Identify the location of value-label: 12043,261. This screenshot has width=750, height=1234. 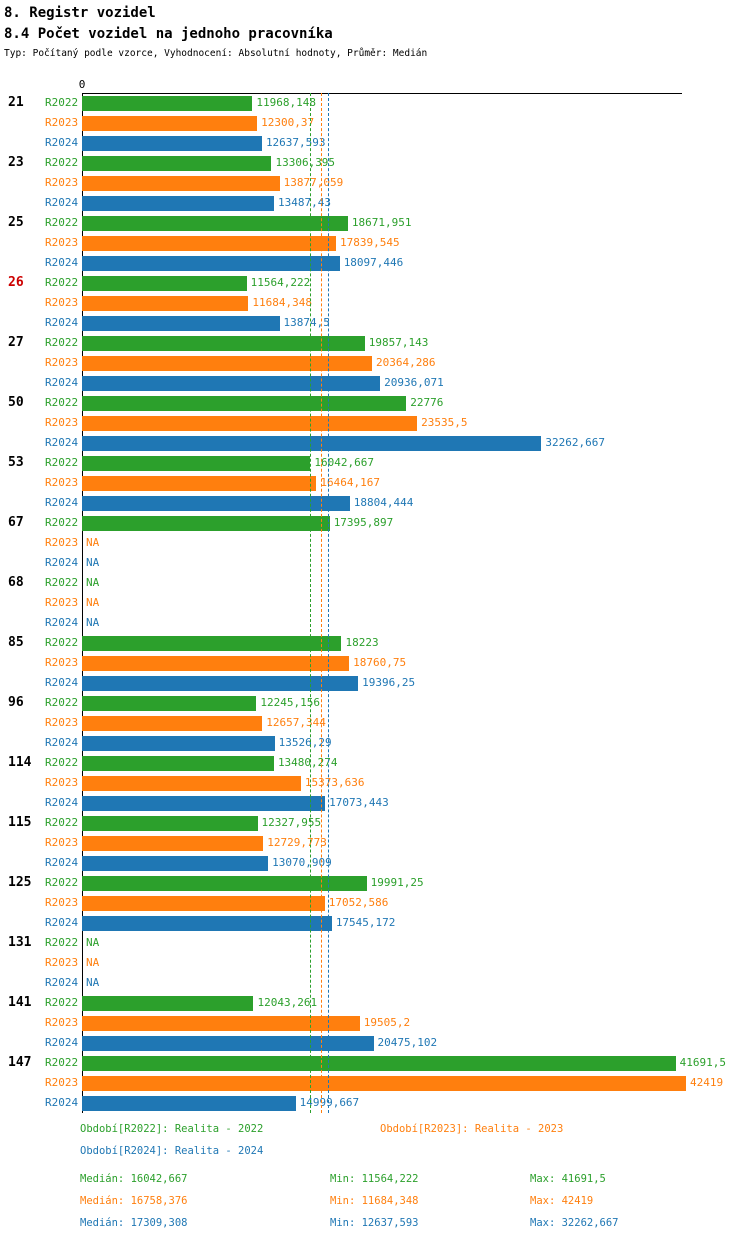
(287, 1002).